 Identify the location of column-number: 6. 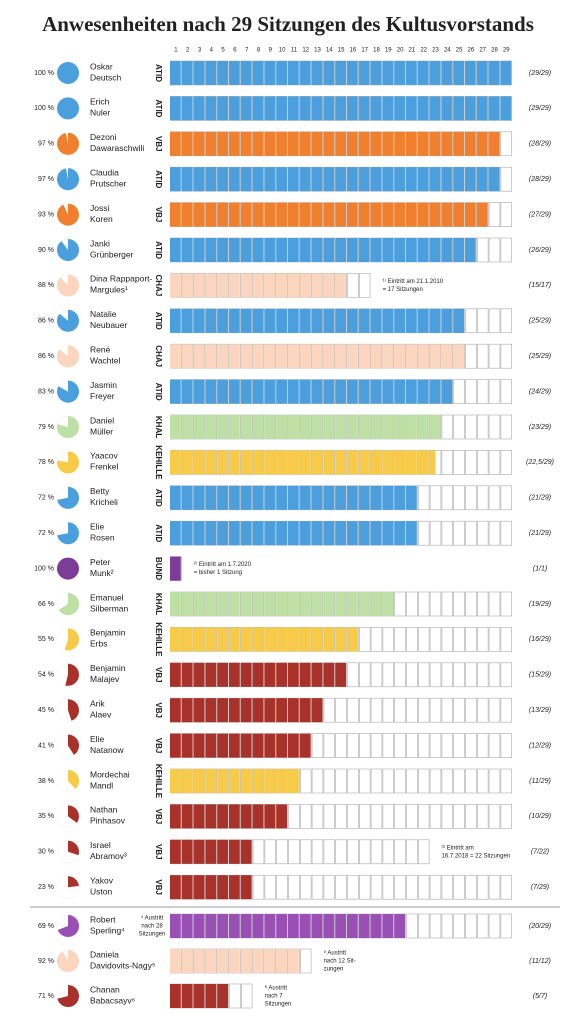
(235, 51).